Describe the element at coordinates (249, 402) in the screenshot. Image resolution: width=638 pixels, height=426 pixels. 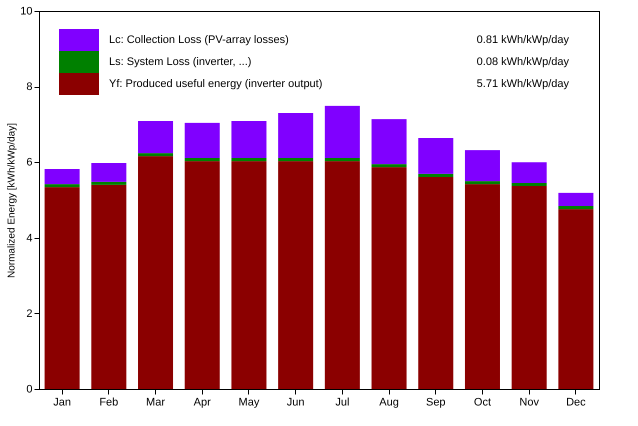
I see `x-tick-label: May` at that location.